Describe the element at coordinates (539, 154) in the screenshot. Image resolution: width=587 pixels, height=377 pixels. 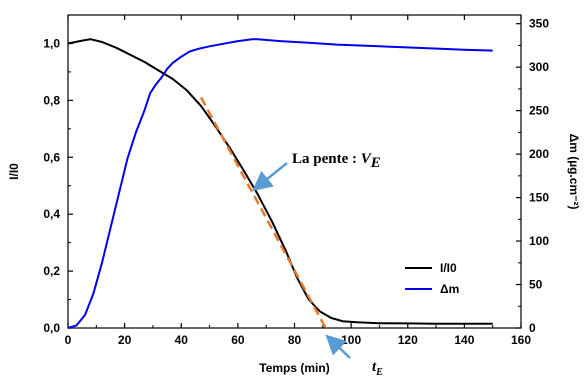
I see `y-right-tick-label: 200` at that location.